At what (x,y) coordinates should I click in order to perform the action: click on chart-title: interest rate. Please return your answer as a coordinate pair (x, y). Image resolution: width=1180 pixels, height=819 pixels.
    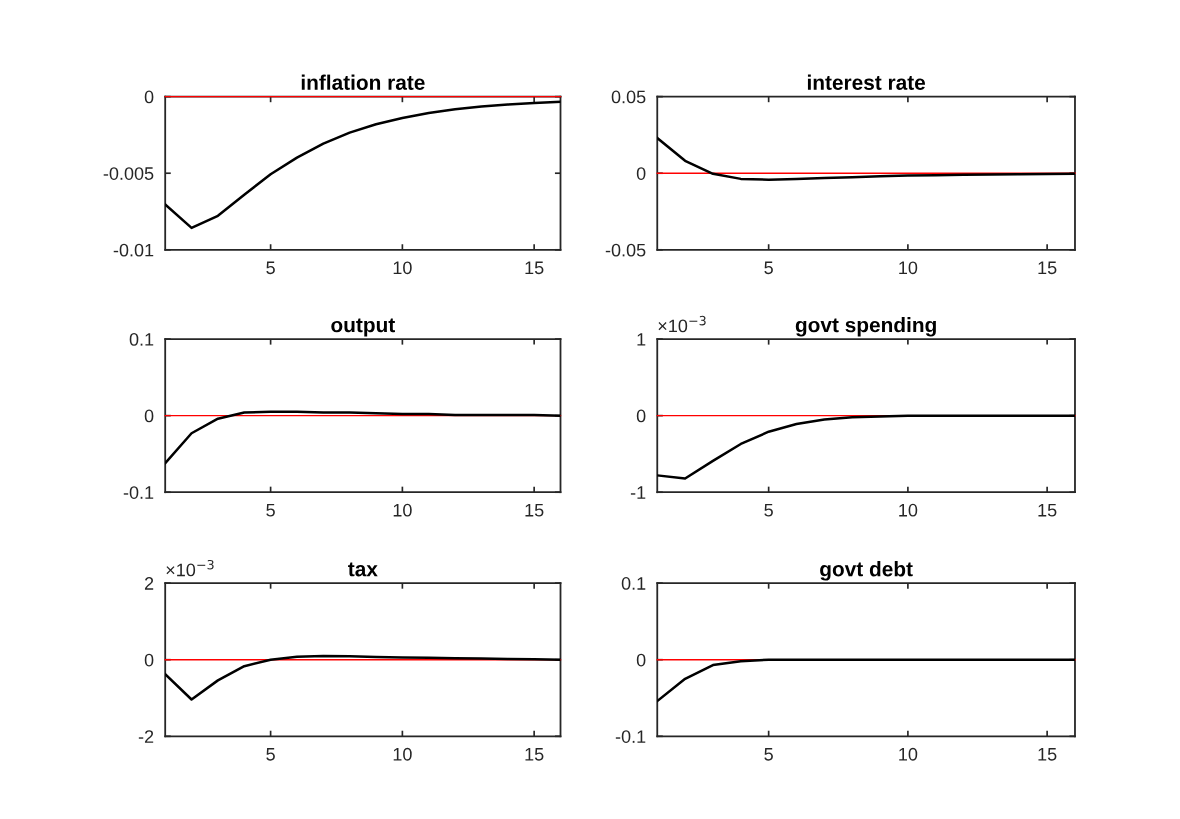
    Looking at the image, I should click on (866, 82).